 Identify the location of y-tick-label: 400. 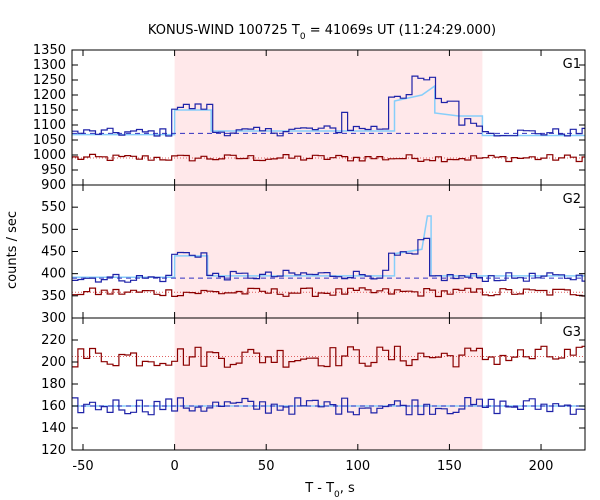
(53, 274).